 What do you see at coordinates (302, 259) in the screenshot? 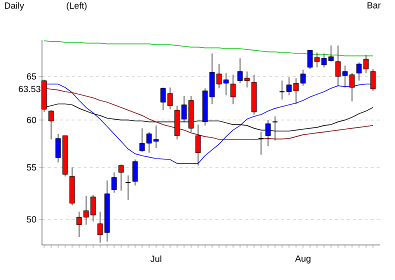
I see `x-tick-label: Aug` at bounding box center [302, 259].